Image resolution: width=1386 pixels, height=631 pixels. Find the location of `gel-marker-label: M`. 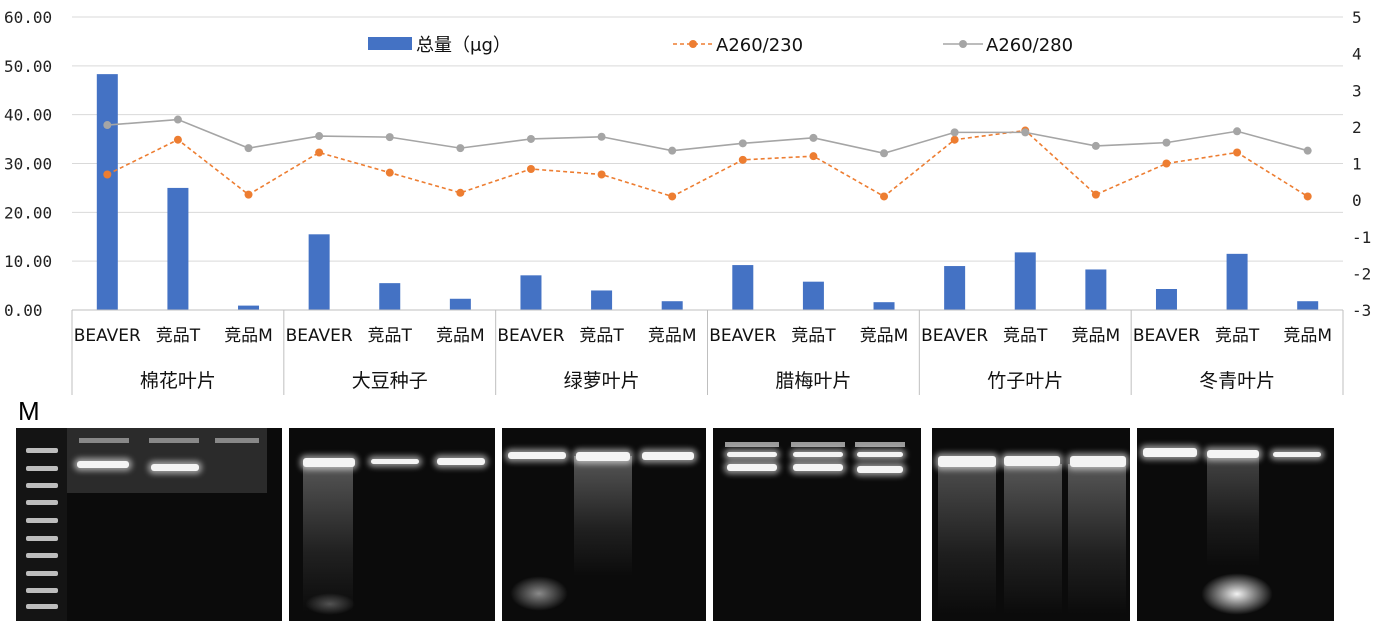

gel-marker-label: M is located at coordinates (29, 411).